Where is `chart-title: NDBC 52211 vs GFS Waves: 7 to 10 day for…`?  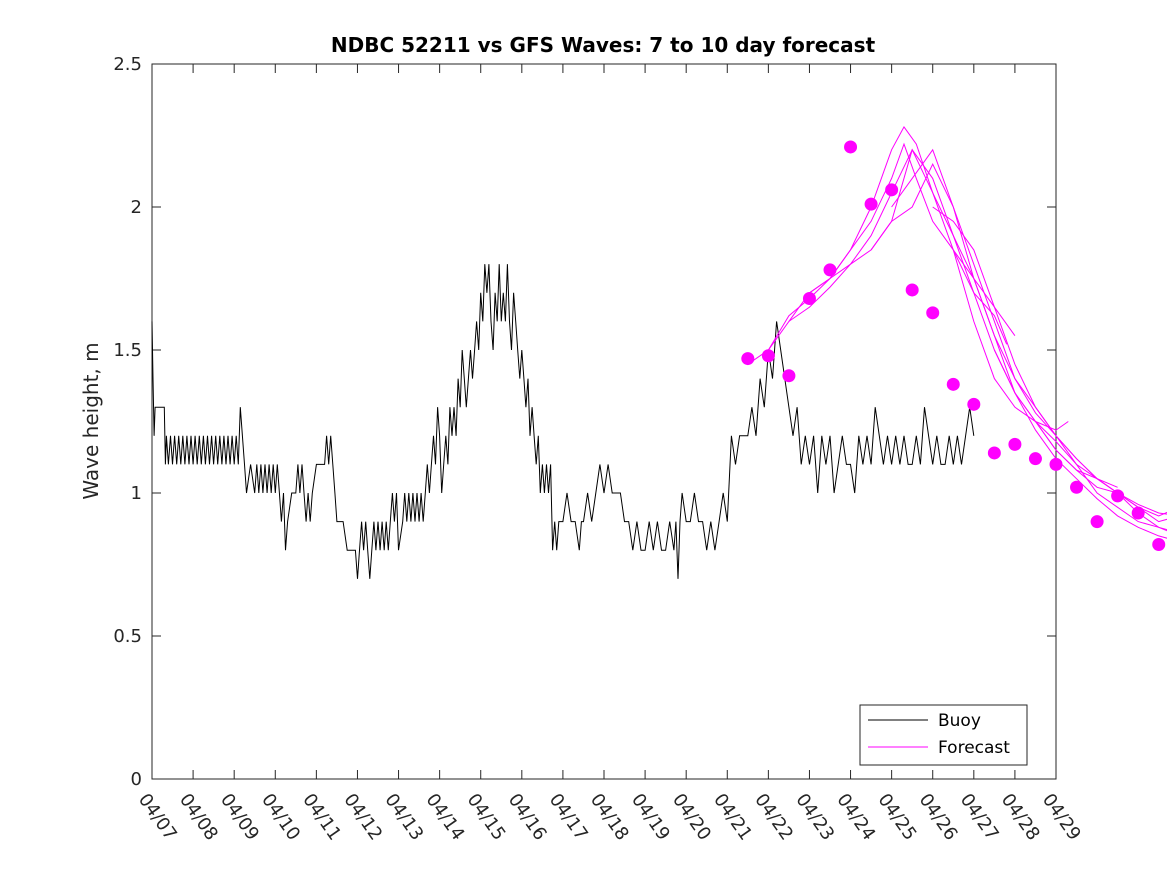 chart-title: NDBC 52211 vs GFS Waves: 7 to 10 day for… is located at coordinates (603, 45).